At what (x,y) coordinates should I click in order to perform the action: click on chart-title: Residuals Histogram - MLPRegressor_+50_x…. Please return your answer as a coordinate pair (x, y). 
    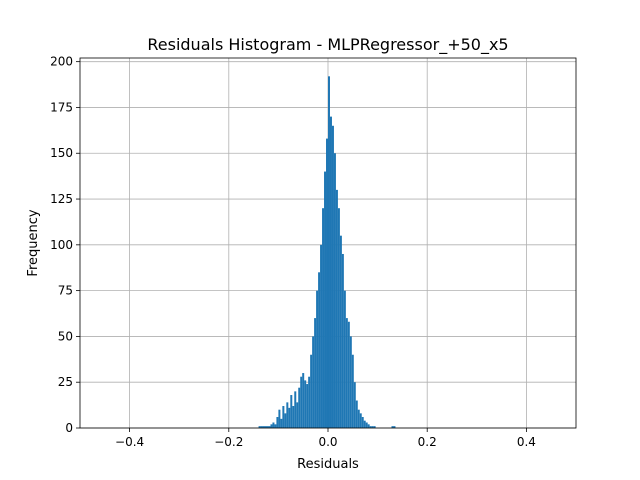
    Looking at the image, I should click on (327, 45).